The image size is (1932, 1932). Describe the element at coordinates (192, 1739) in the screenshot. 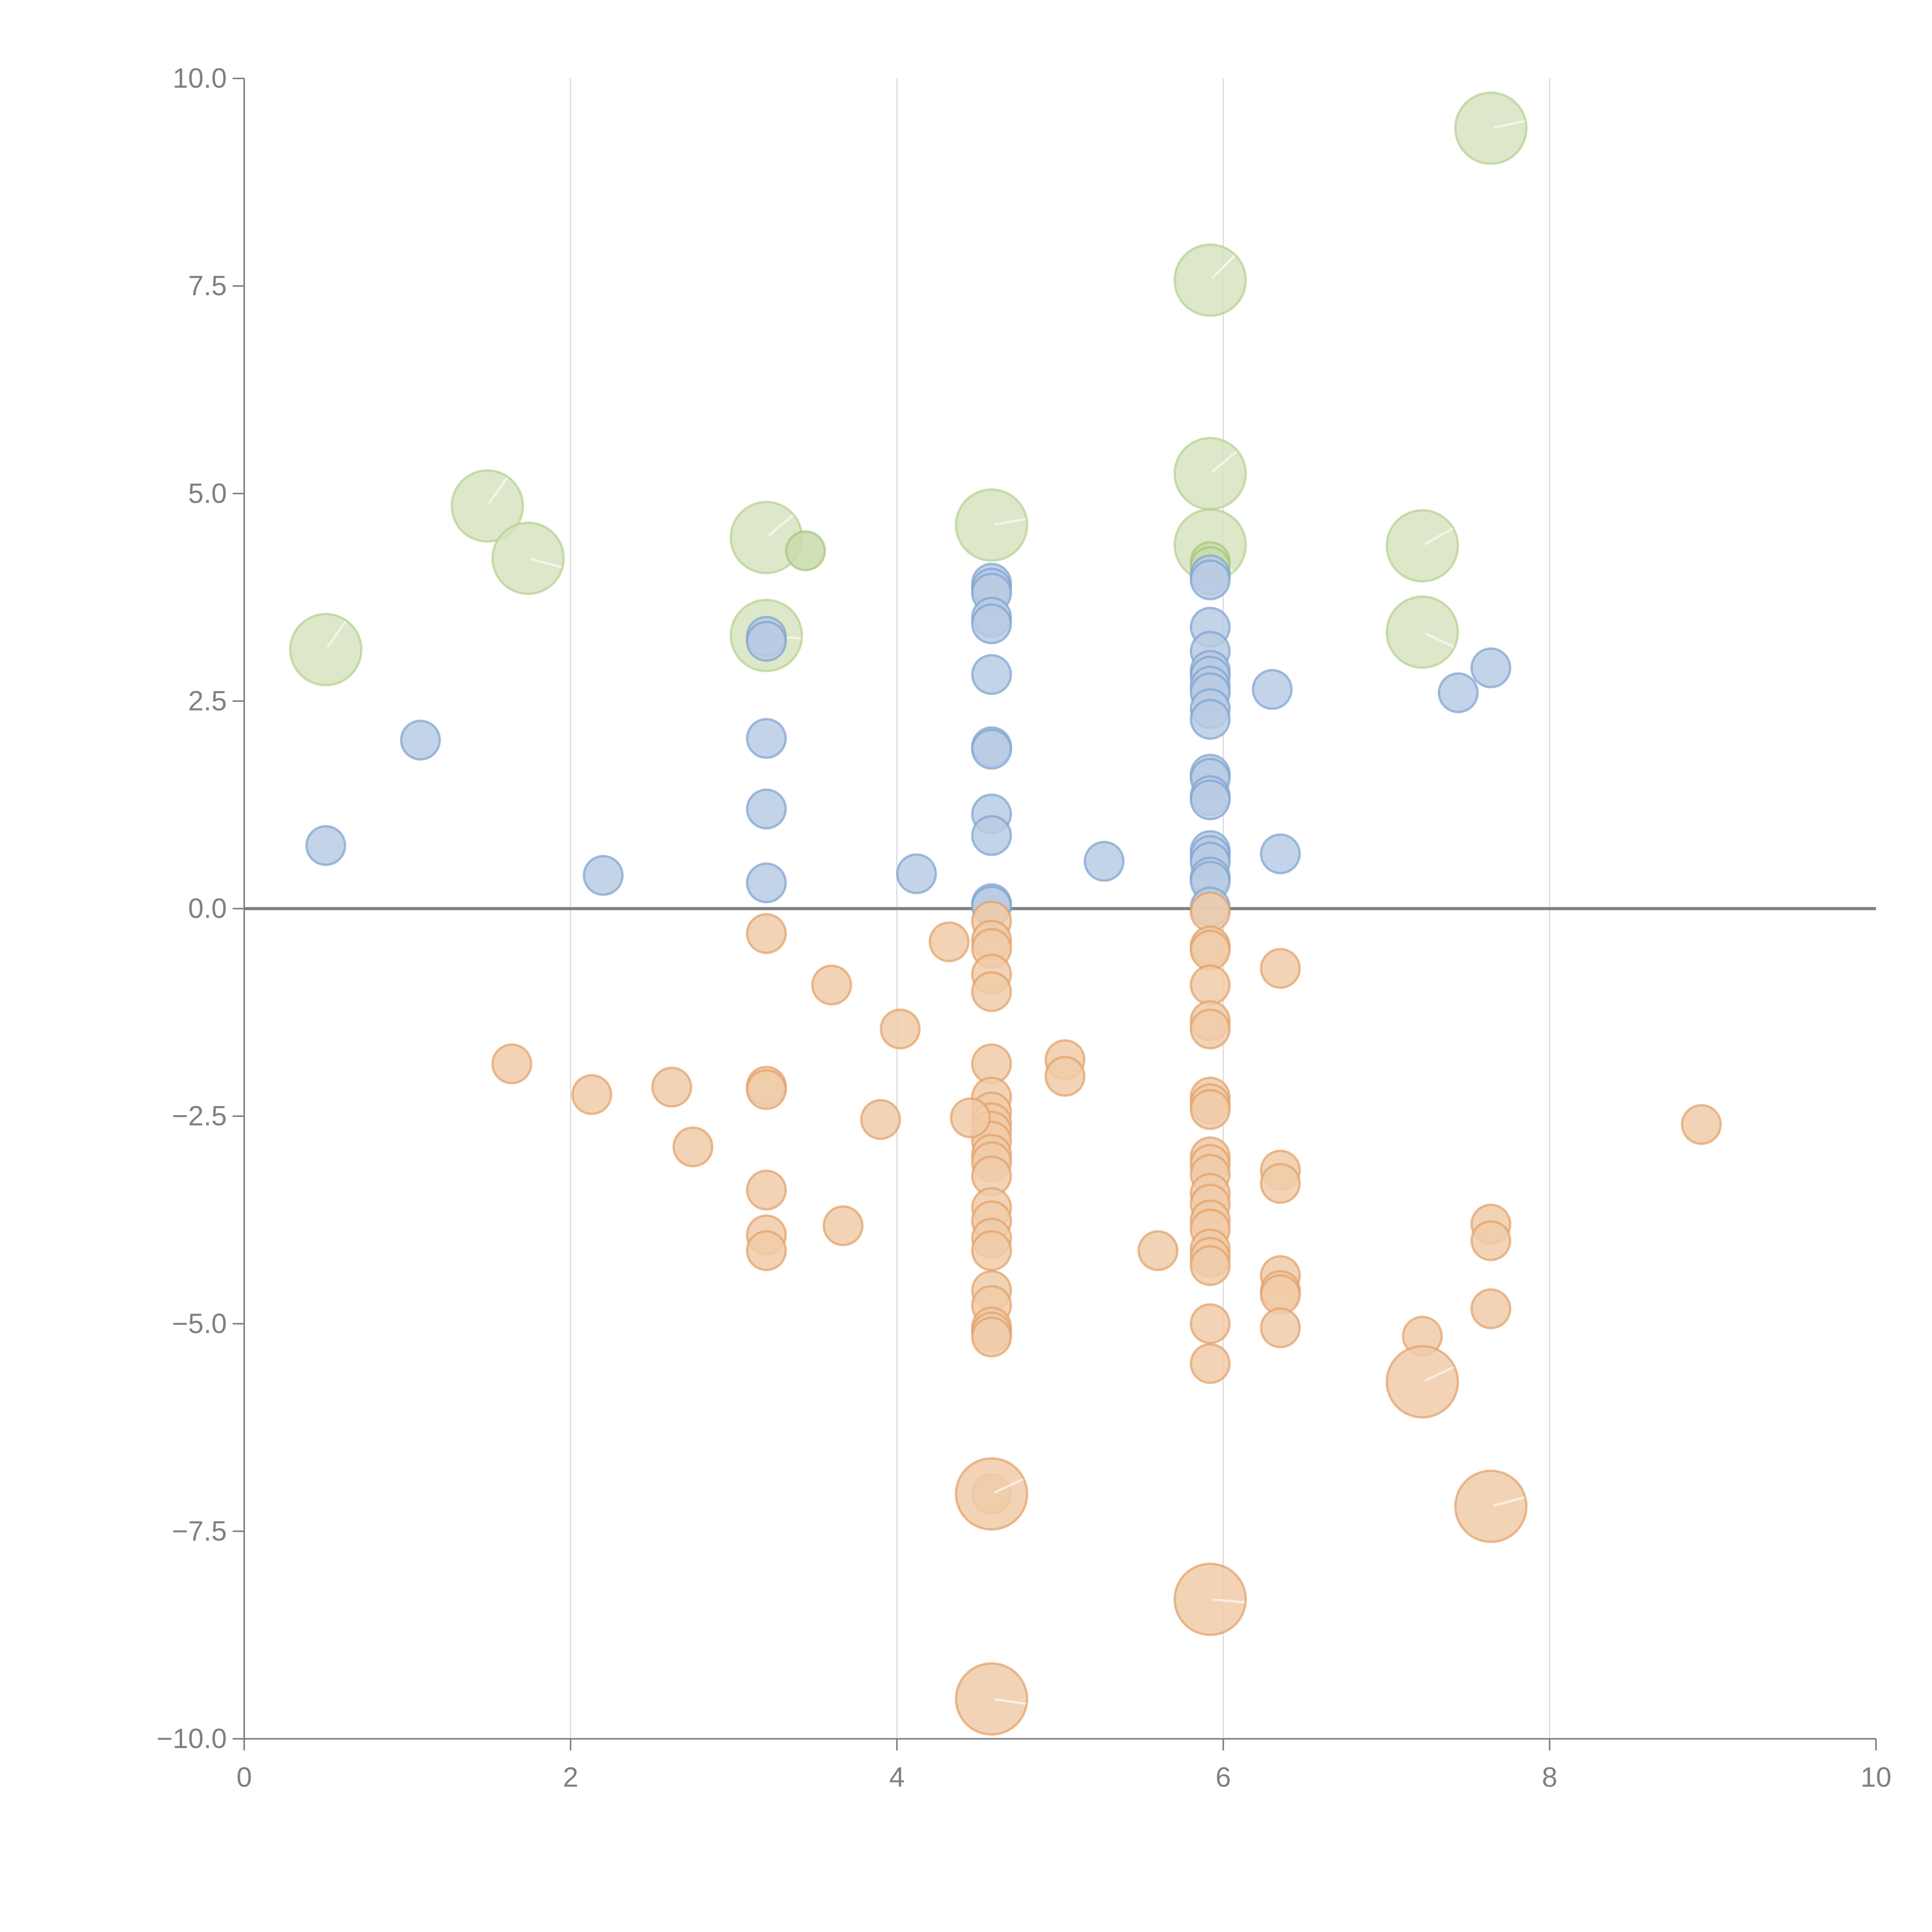

I see `y-tick-label: −10.0` at that location.